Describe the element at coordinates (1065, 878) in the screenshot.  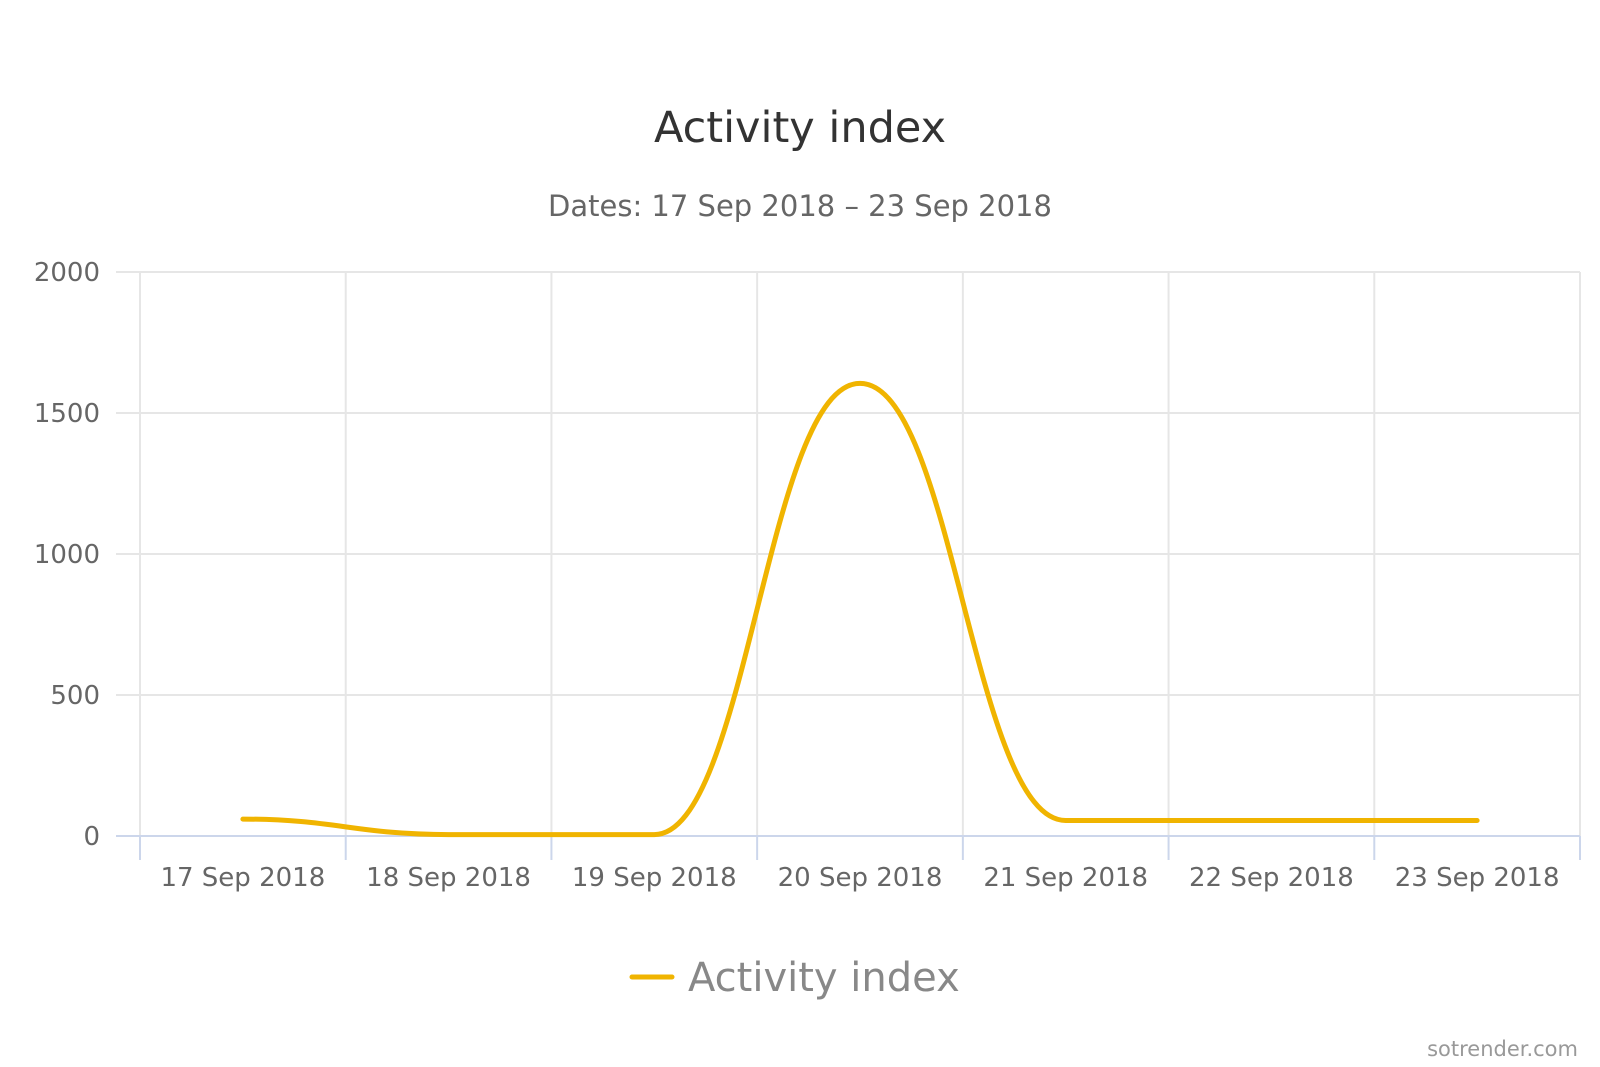
I see `x-tick-label: 21 Sep 2018` at that location.